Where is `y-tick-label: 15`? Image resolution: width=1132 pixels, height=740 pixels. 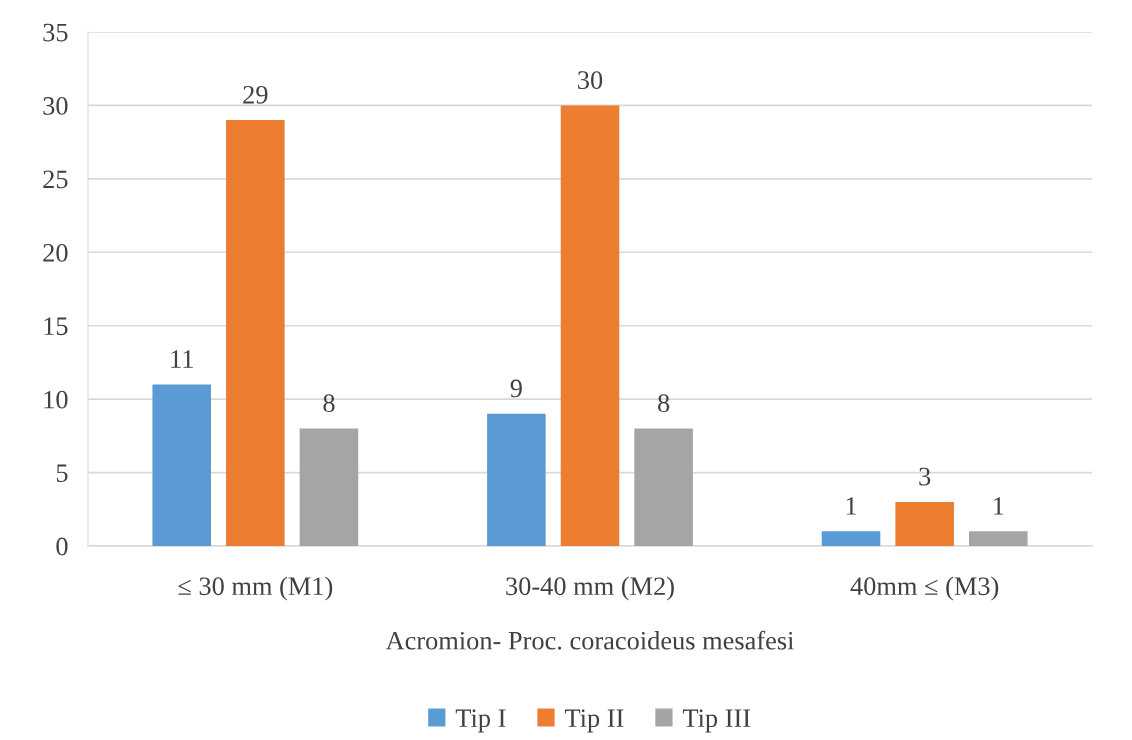
y-tick-label: 15 is located at coordinates (56, 326).